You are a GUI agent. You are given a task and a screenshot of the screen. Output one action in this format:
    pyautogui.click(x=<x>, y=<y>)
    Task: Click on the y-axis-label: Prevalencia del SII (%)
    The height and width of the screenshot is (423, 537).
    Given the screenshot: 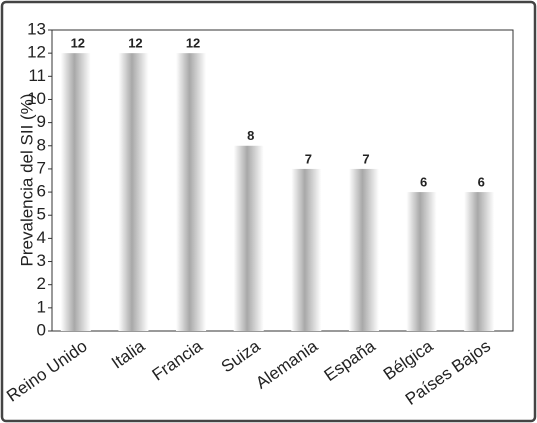 What is the action you would take?
    pyautogui.click(x=26, y=180)
    